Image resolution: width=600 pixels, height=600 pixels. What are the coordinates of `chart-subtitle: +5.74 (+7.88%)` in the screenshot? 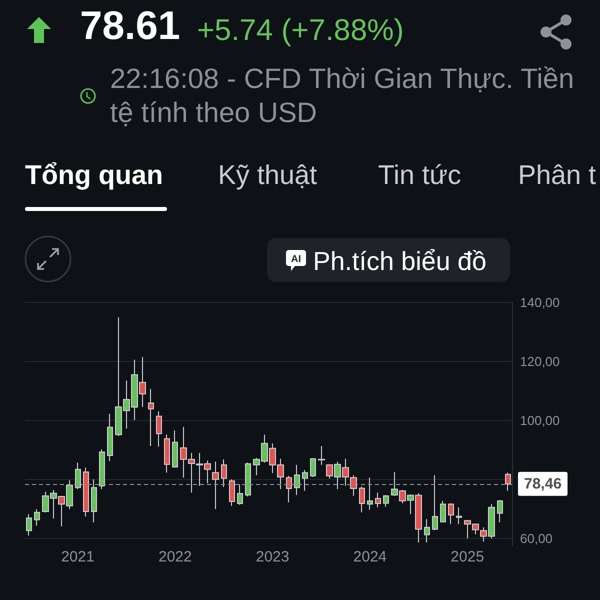 It's located at (300, 30).